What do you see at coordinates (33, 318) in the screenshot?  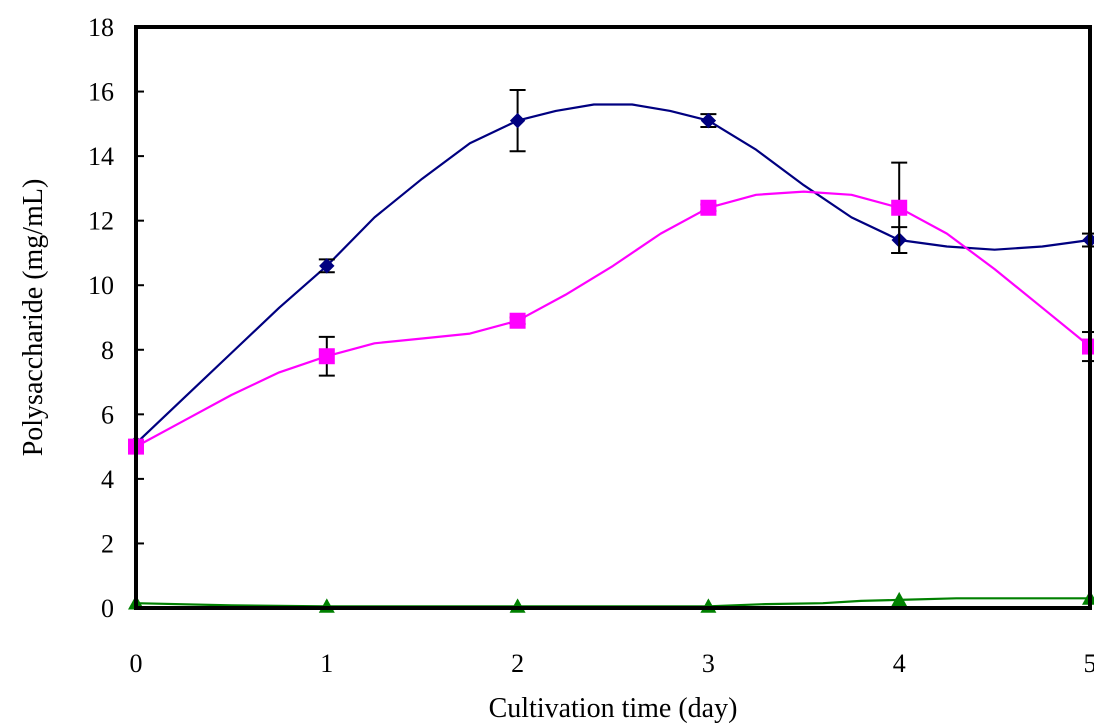 I see `y-axis-title: Polysaccharide (mg/mL)` at bounding box center [33, 318].